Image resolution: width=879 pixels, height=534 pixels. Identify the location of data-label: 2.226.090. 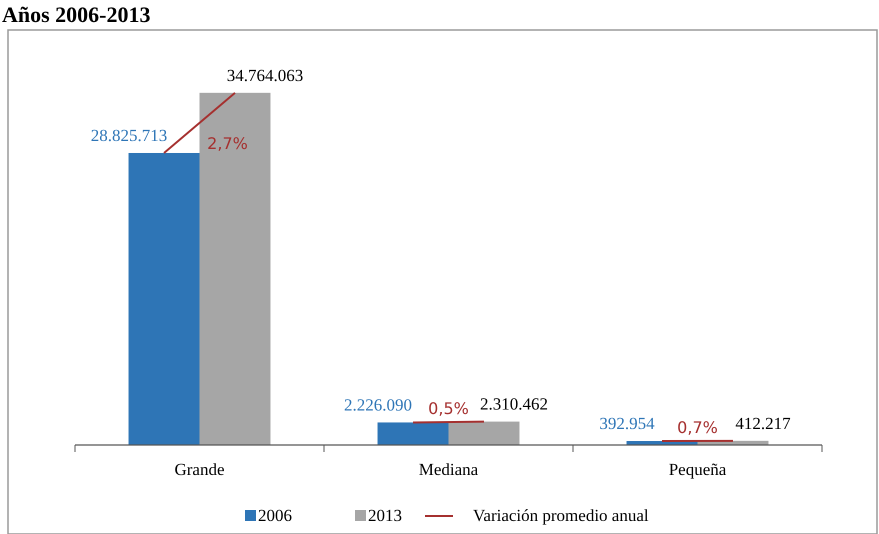
(378, 404).